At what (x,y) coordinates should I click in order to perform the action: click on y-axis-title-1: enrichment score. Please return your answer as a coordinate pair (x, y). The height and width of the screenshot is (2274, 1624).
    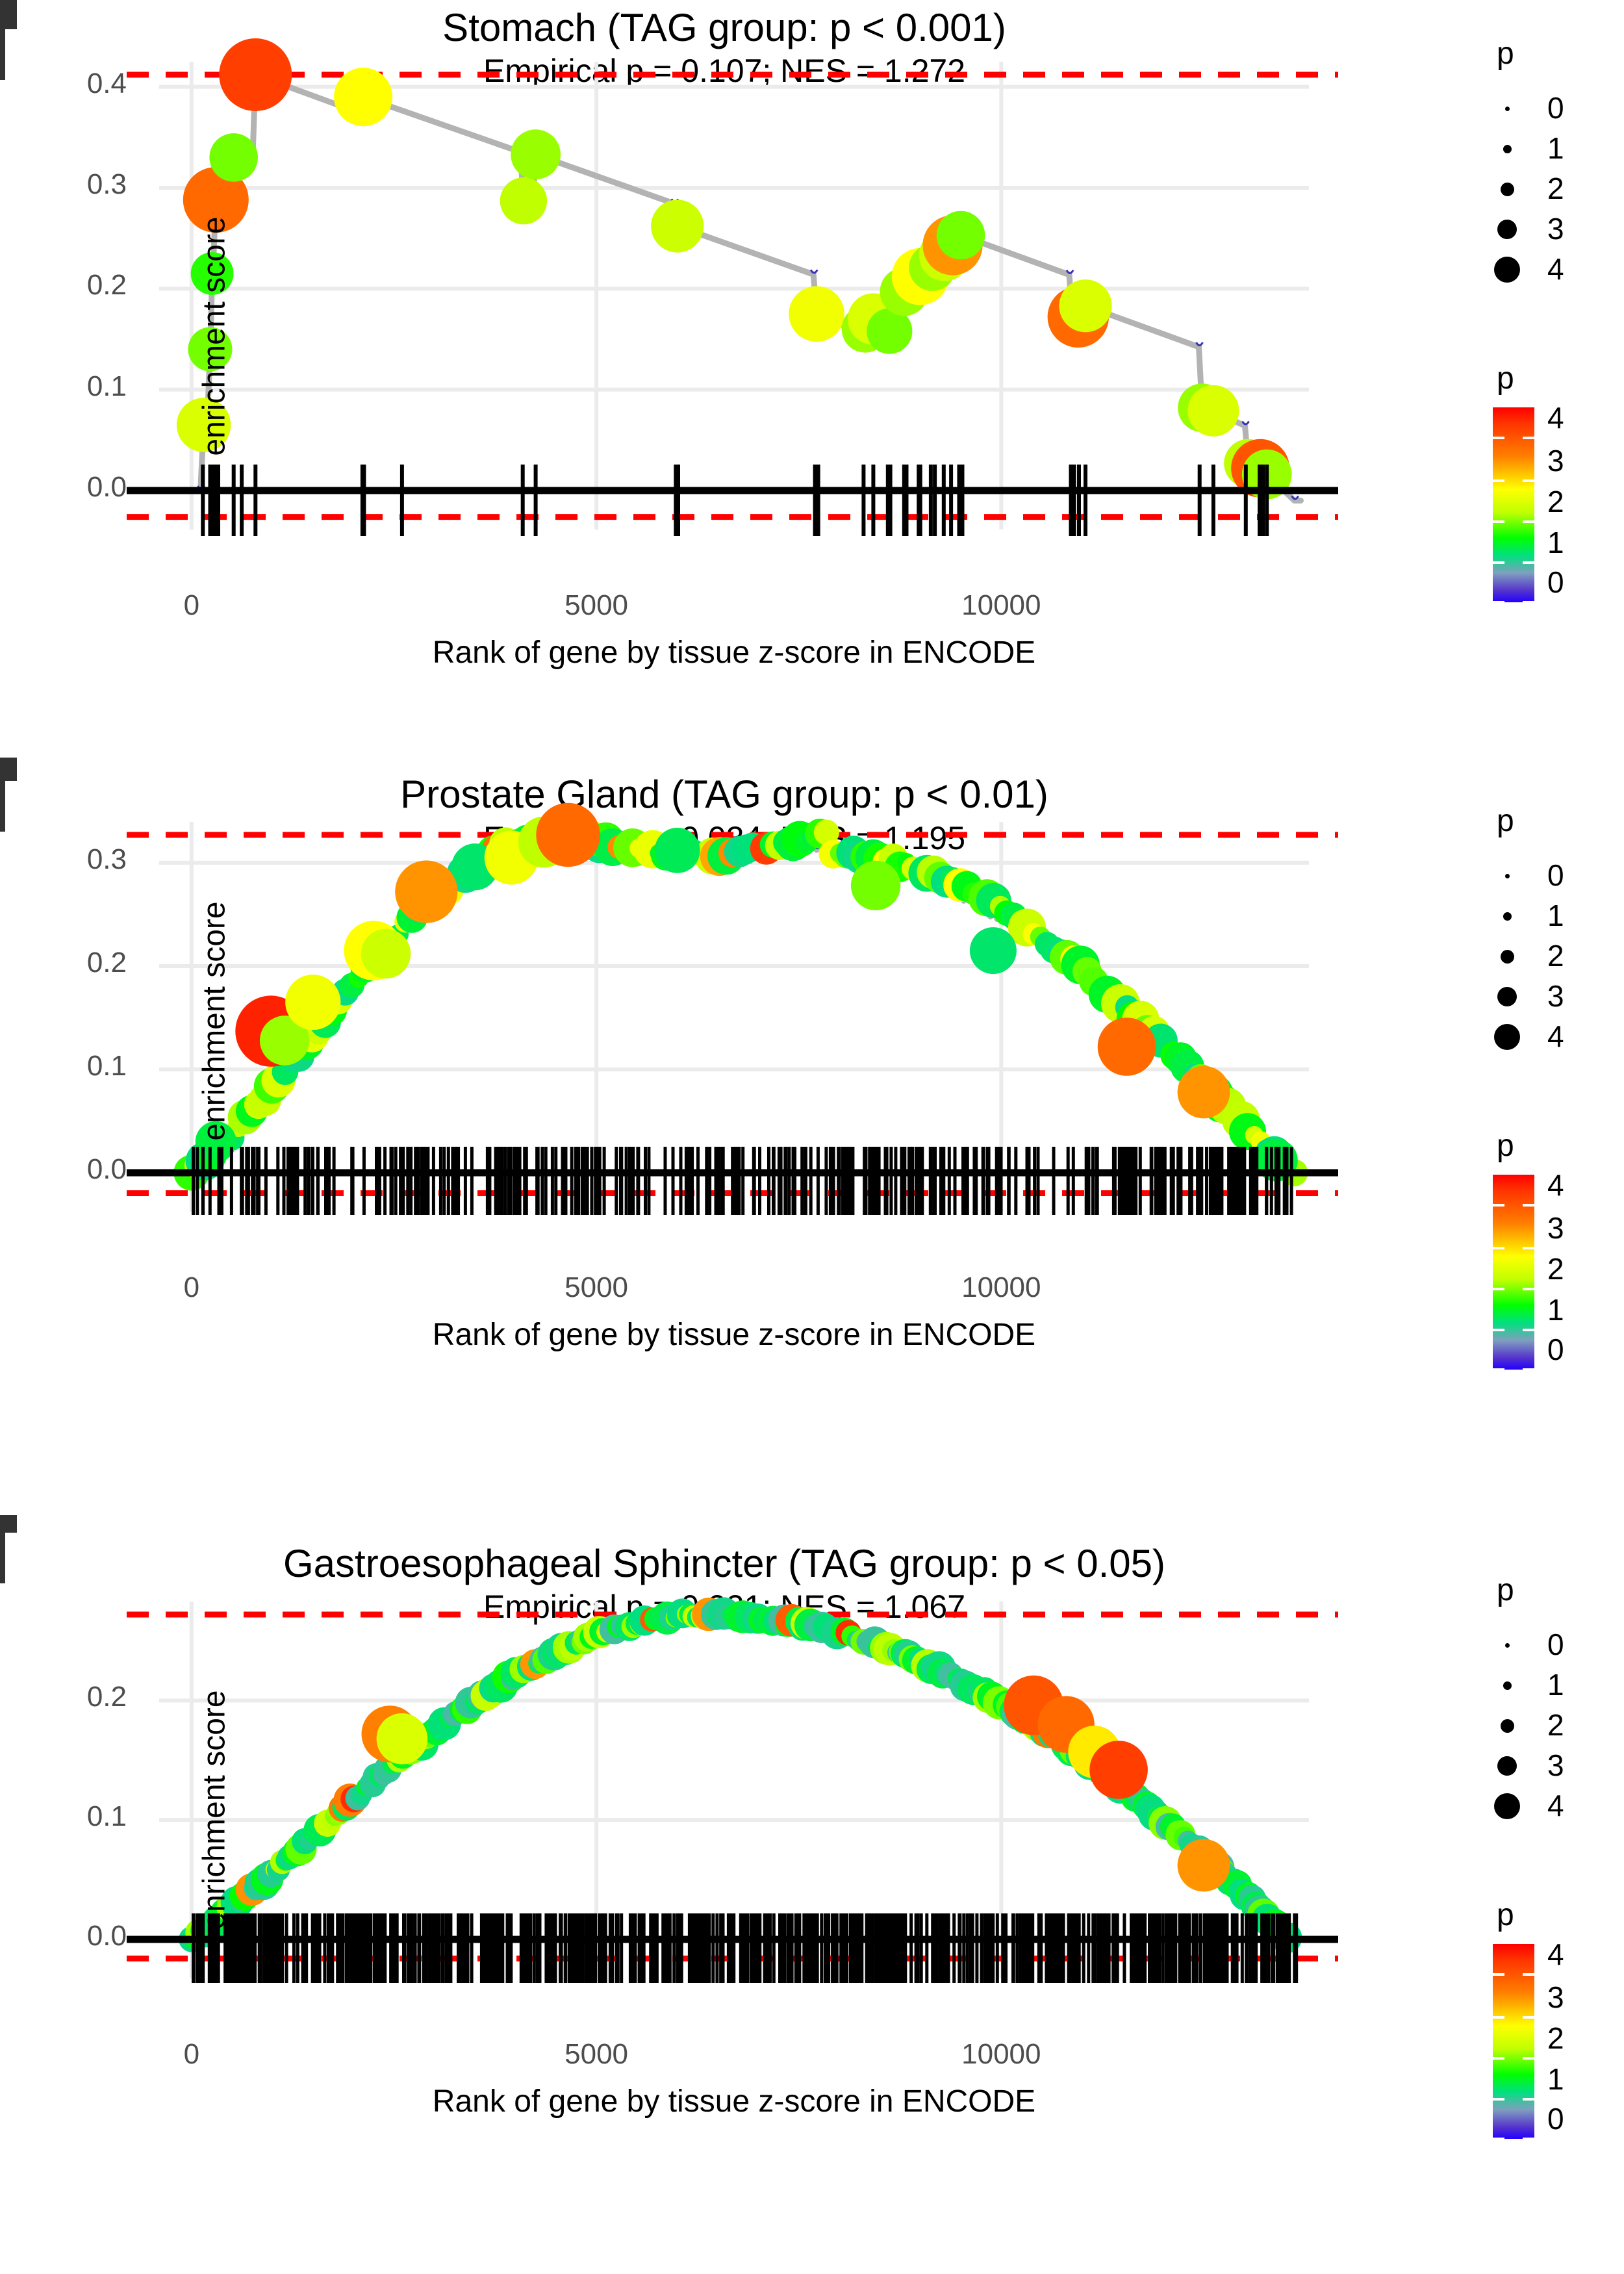
    Looking at the image, I should click on (214, 1021).